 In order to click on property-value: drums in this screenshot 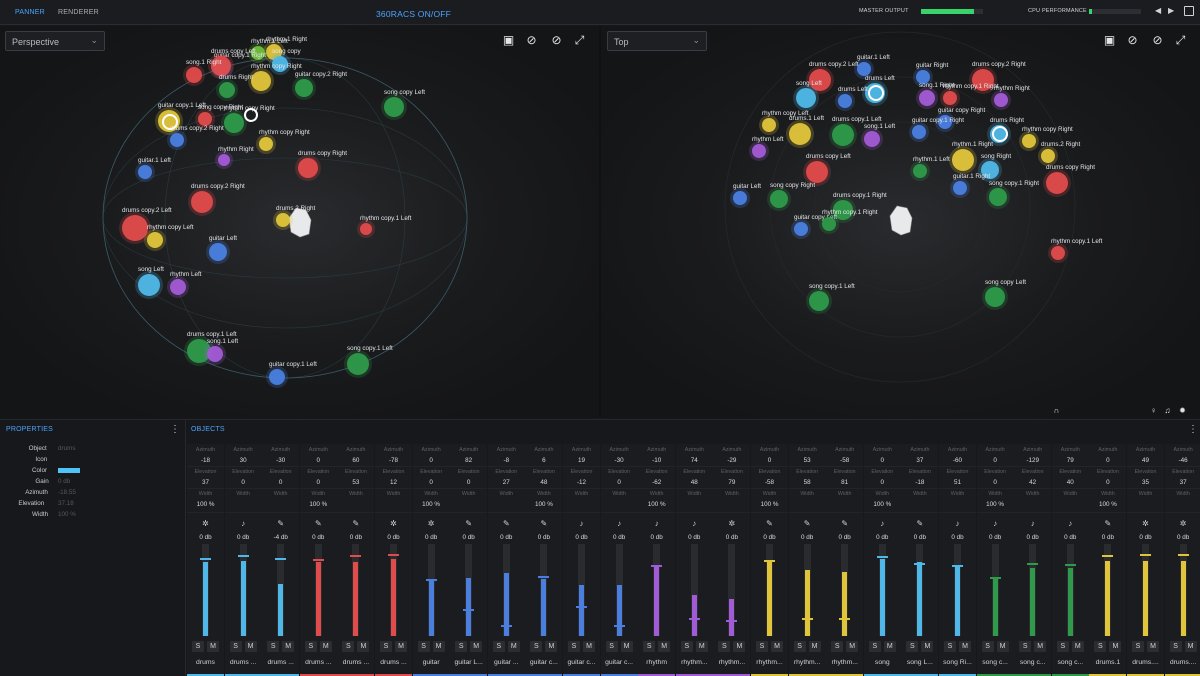, I will do `click(67, 448)`.